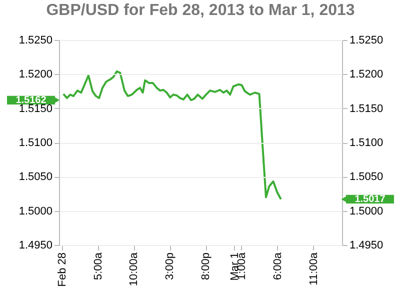 This screenshot has width=400, height=300. I want to click on y-tick-label: 1.5150, so click(35, 108).